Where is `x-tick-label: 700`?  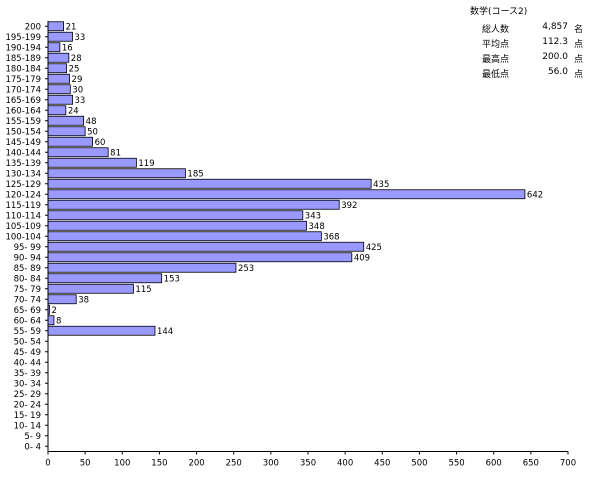 x-tick-label: 700 is located at coordinates (568, 464).